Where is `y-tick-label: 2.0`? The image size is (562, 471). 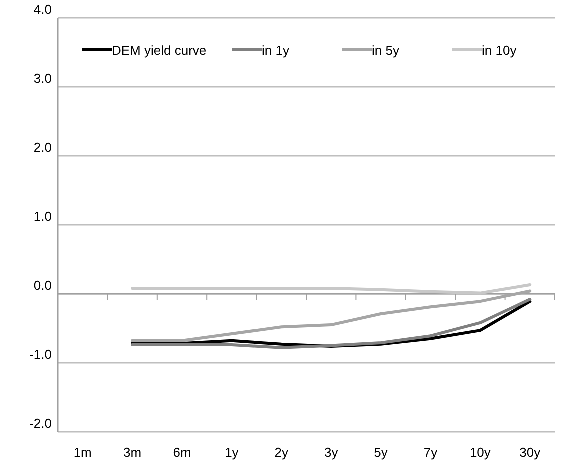
y-tick-label: 2.0 is located at coordinates (43, 147).